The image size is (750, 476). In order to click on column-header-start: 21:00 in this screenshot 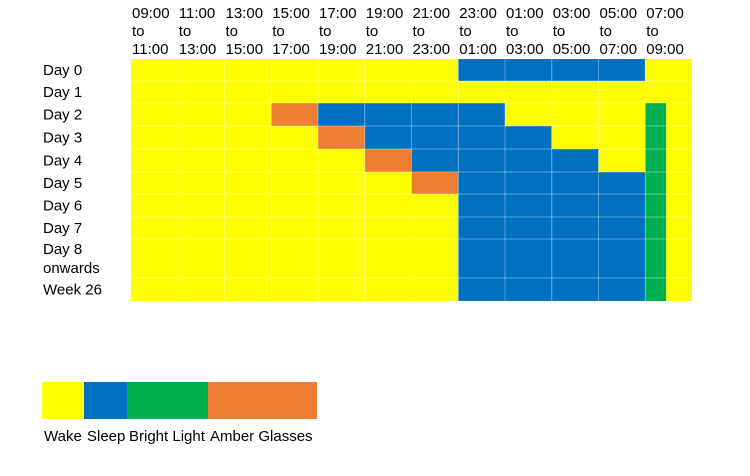, I will do `click(432, 13)`.